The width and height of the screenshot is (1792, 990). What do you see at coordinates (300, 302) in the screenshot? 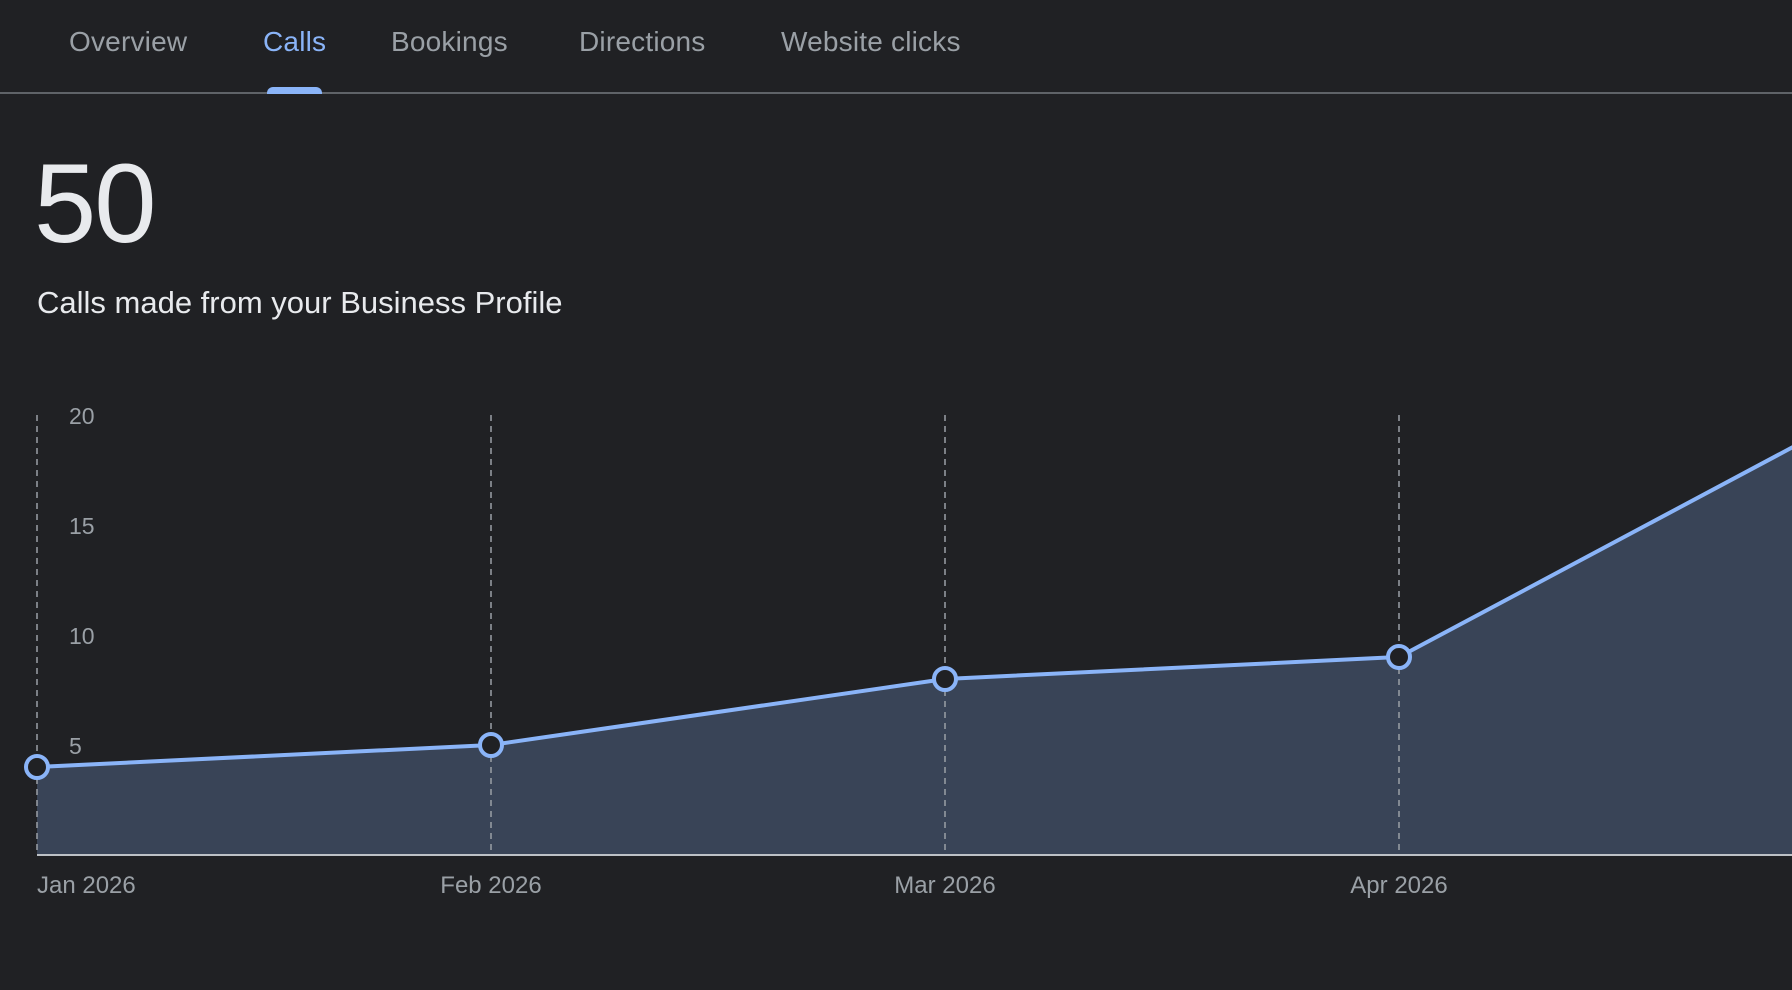
I see `metric-description: Calls made from your Business Profile` at bounding box center [300, 302].